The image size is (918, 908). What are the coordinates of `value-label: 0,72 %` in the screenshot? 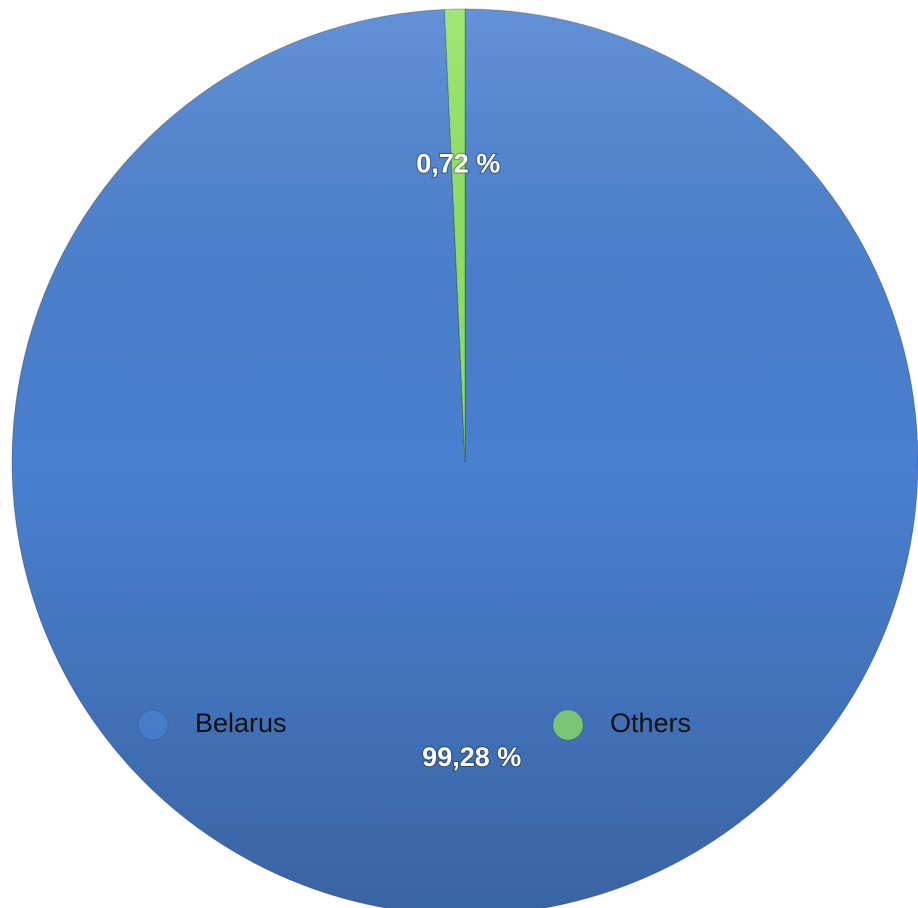 It's located at (458, 163).